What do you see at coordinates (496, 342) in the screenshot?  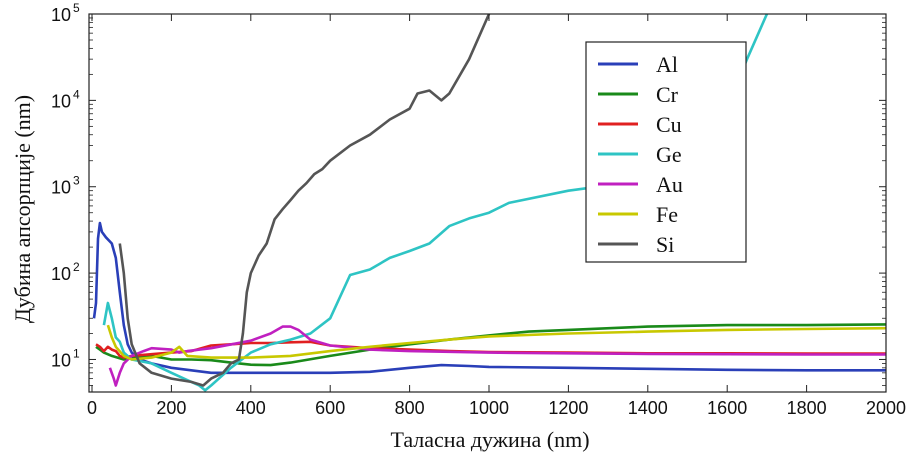 I see `series-line-fe` at bounding box center [496, 342].